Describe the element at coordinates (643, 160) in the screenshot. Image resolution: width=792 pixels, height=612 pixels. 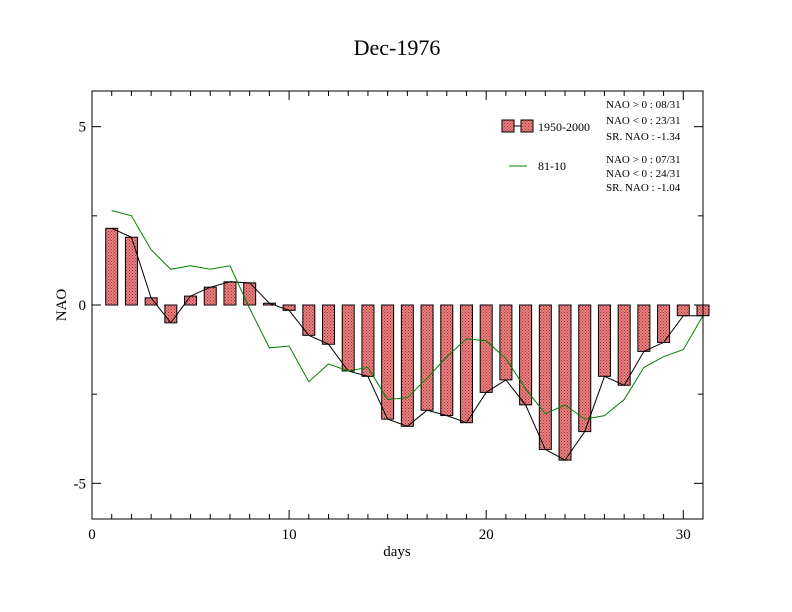
I see `stat-81-10-positive: NAO > 0 : 07/31` at that location.